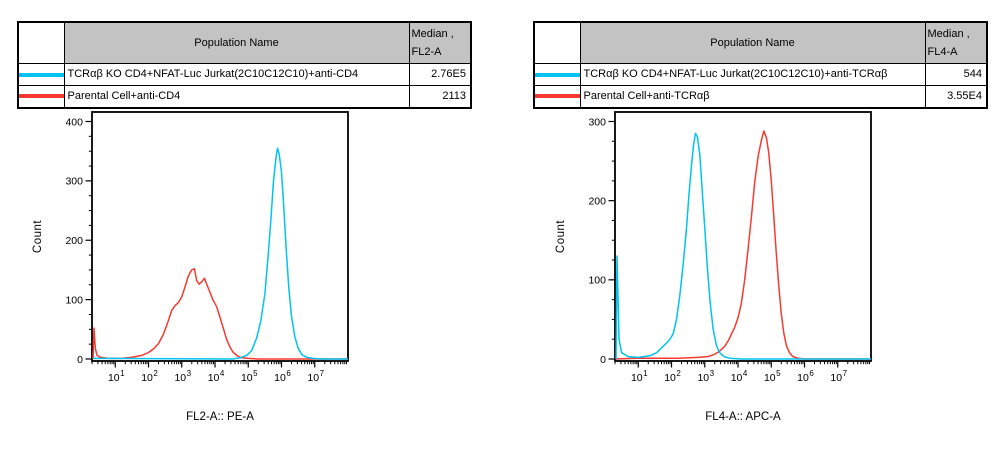  What do you see at coordinates (956, 96) in the screenshot?
I see `median-value-cell: 3.55E4` at bounding box center [956, 96].